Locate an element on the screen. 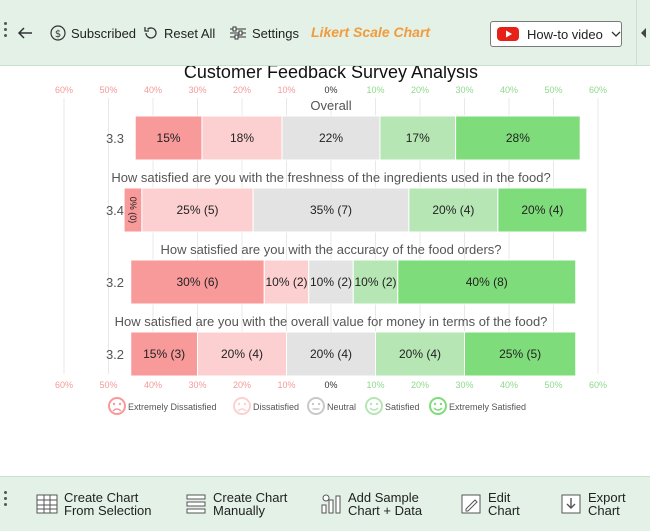 The image size is (650, 531). data-label: 40% (8) is located at coordinates (487, 282).